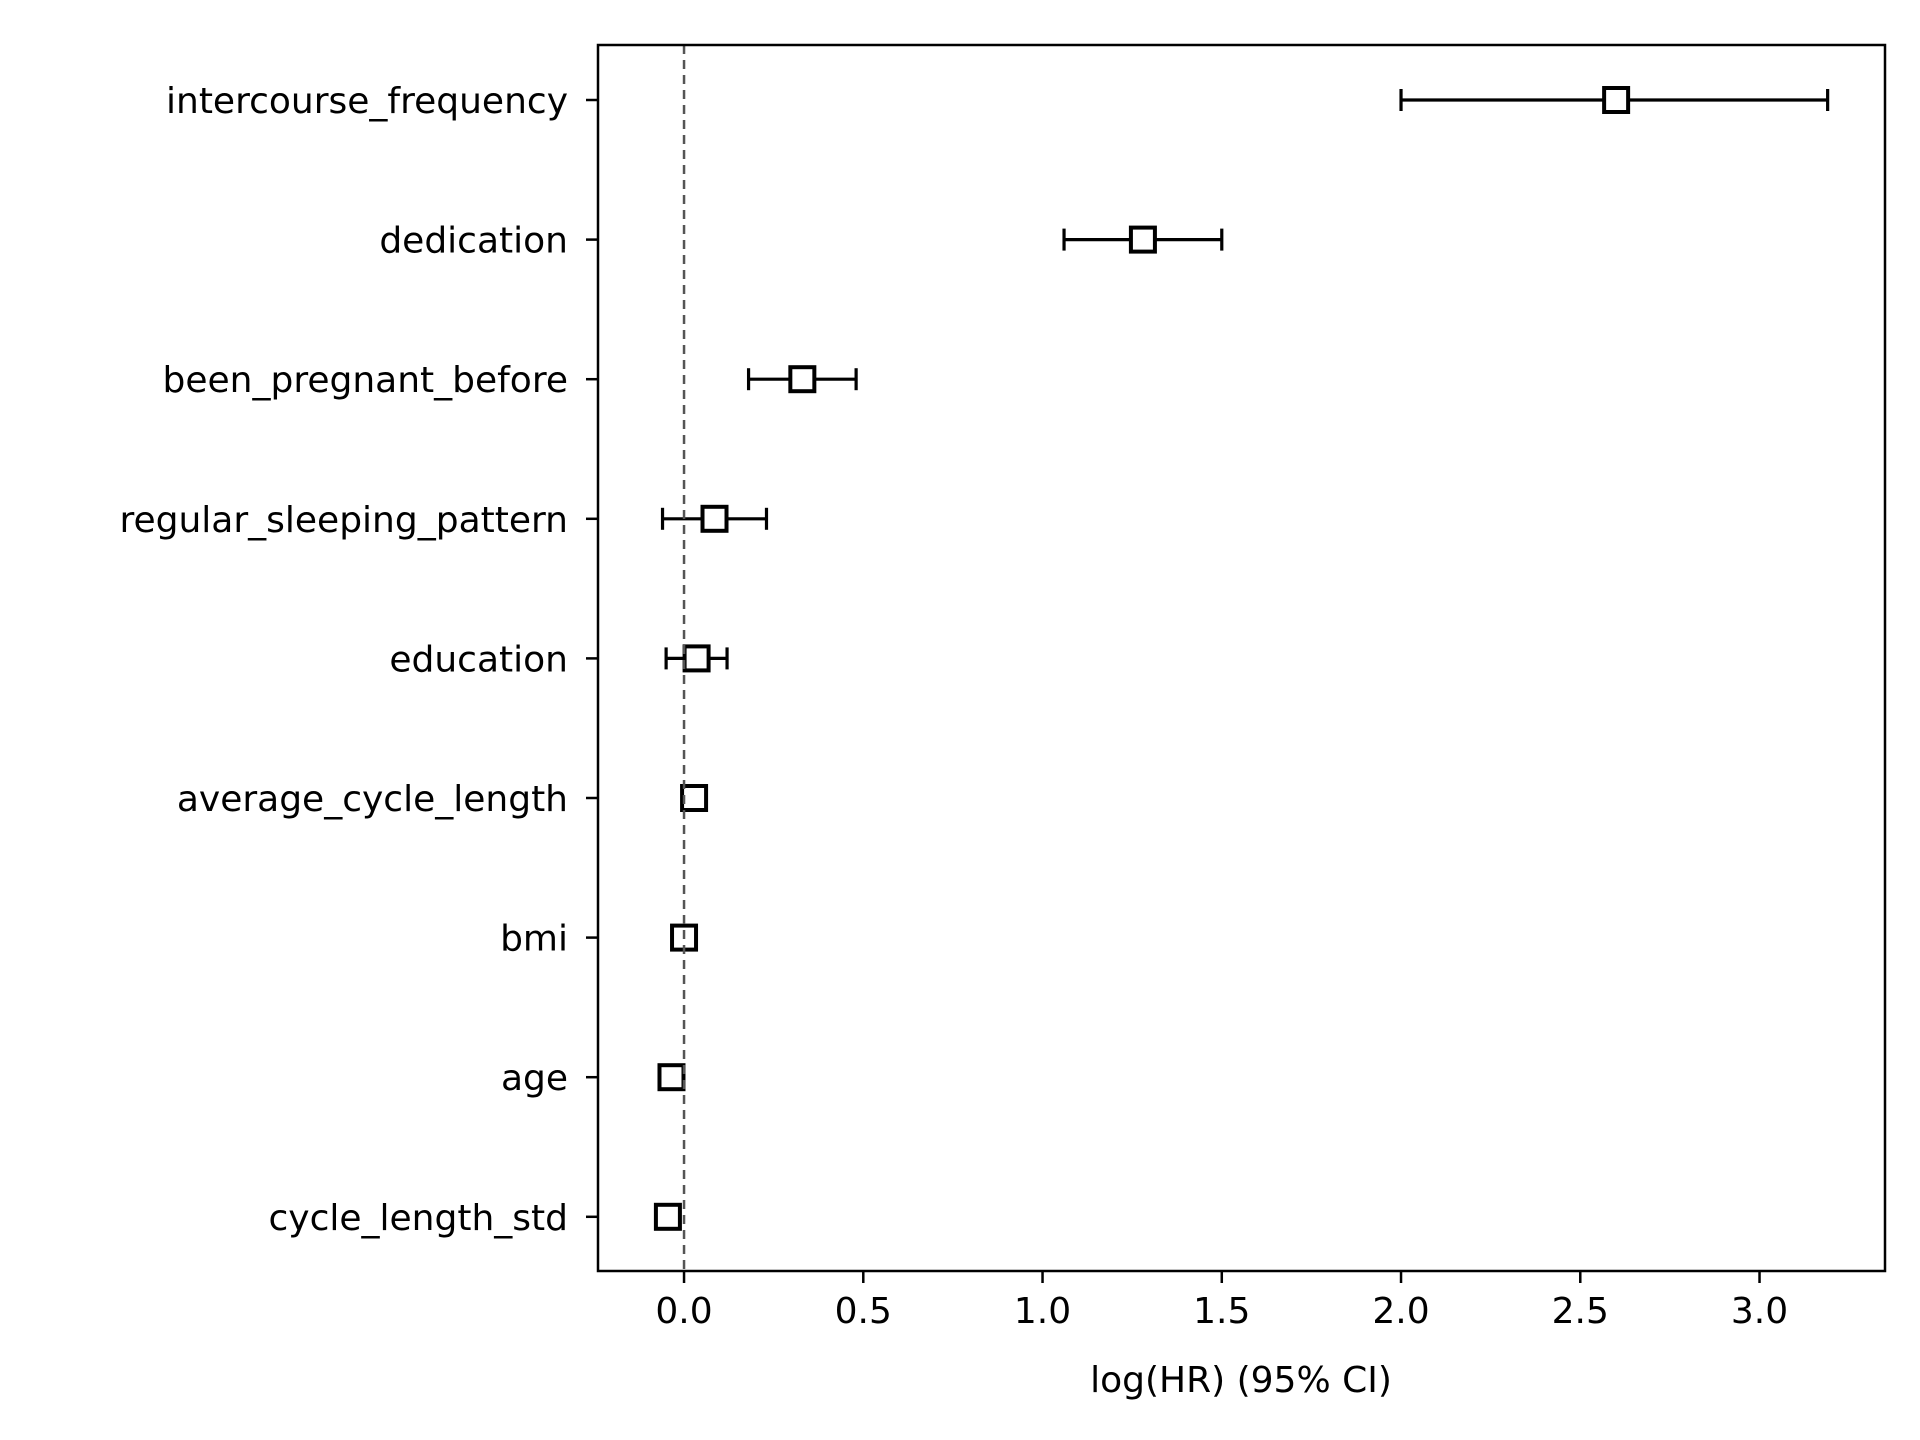 The image size is (1920, 1440). I want to click on data-point-dedication, so click(1143, 239).